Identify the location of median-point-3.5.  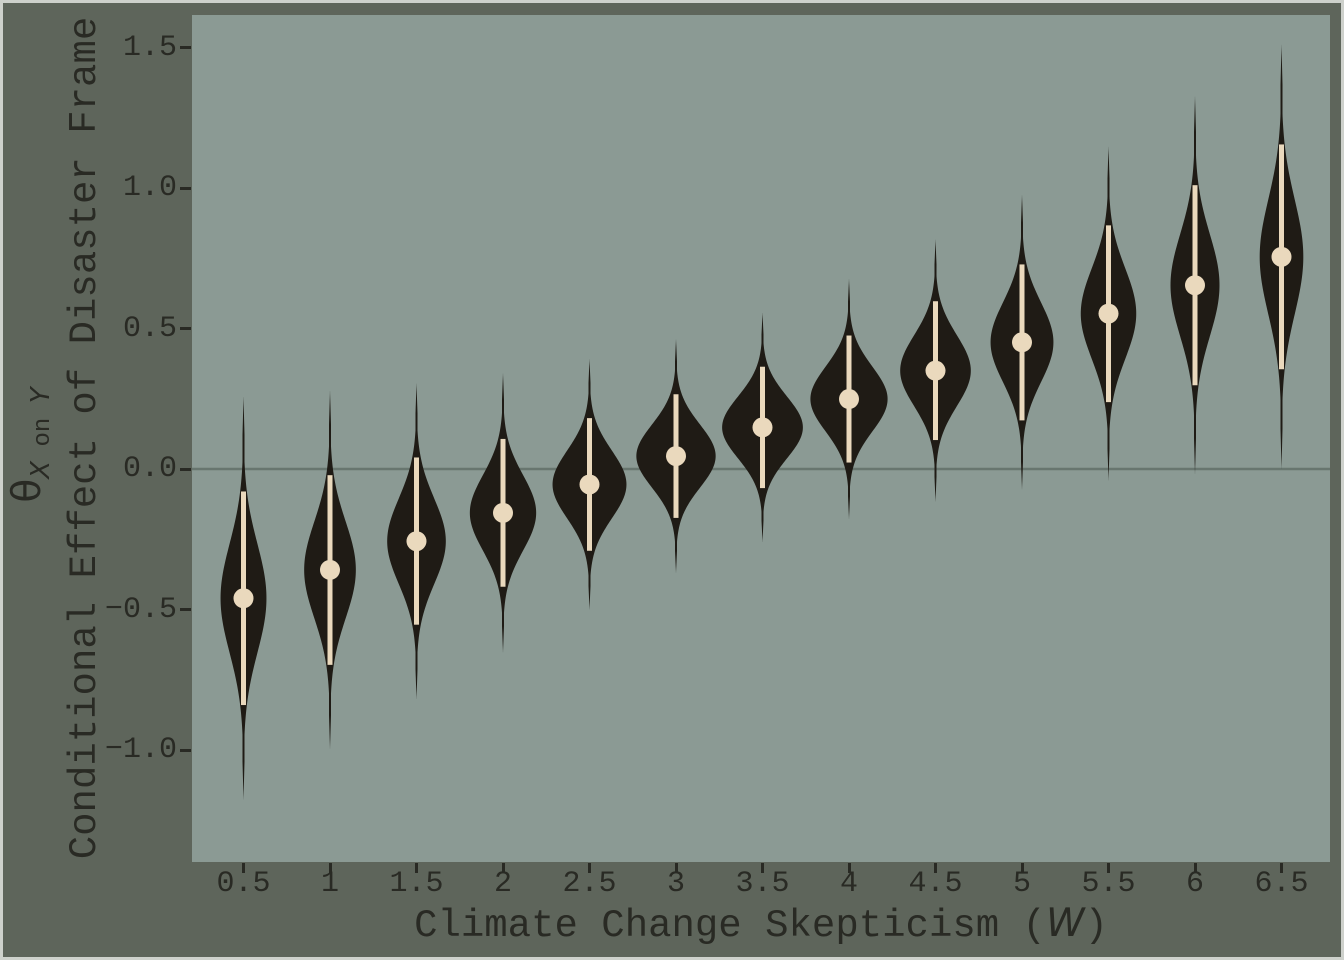
(762, 427).